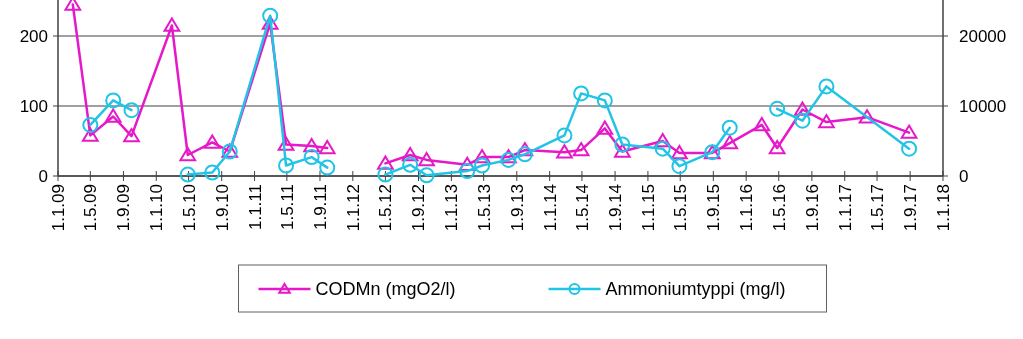 The width and height of the screenshot is (1023, 339). Describe the element at coordinates (124, 208) in the screenshot. I see `x-tick-label: 1.9.09` at that location.